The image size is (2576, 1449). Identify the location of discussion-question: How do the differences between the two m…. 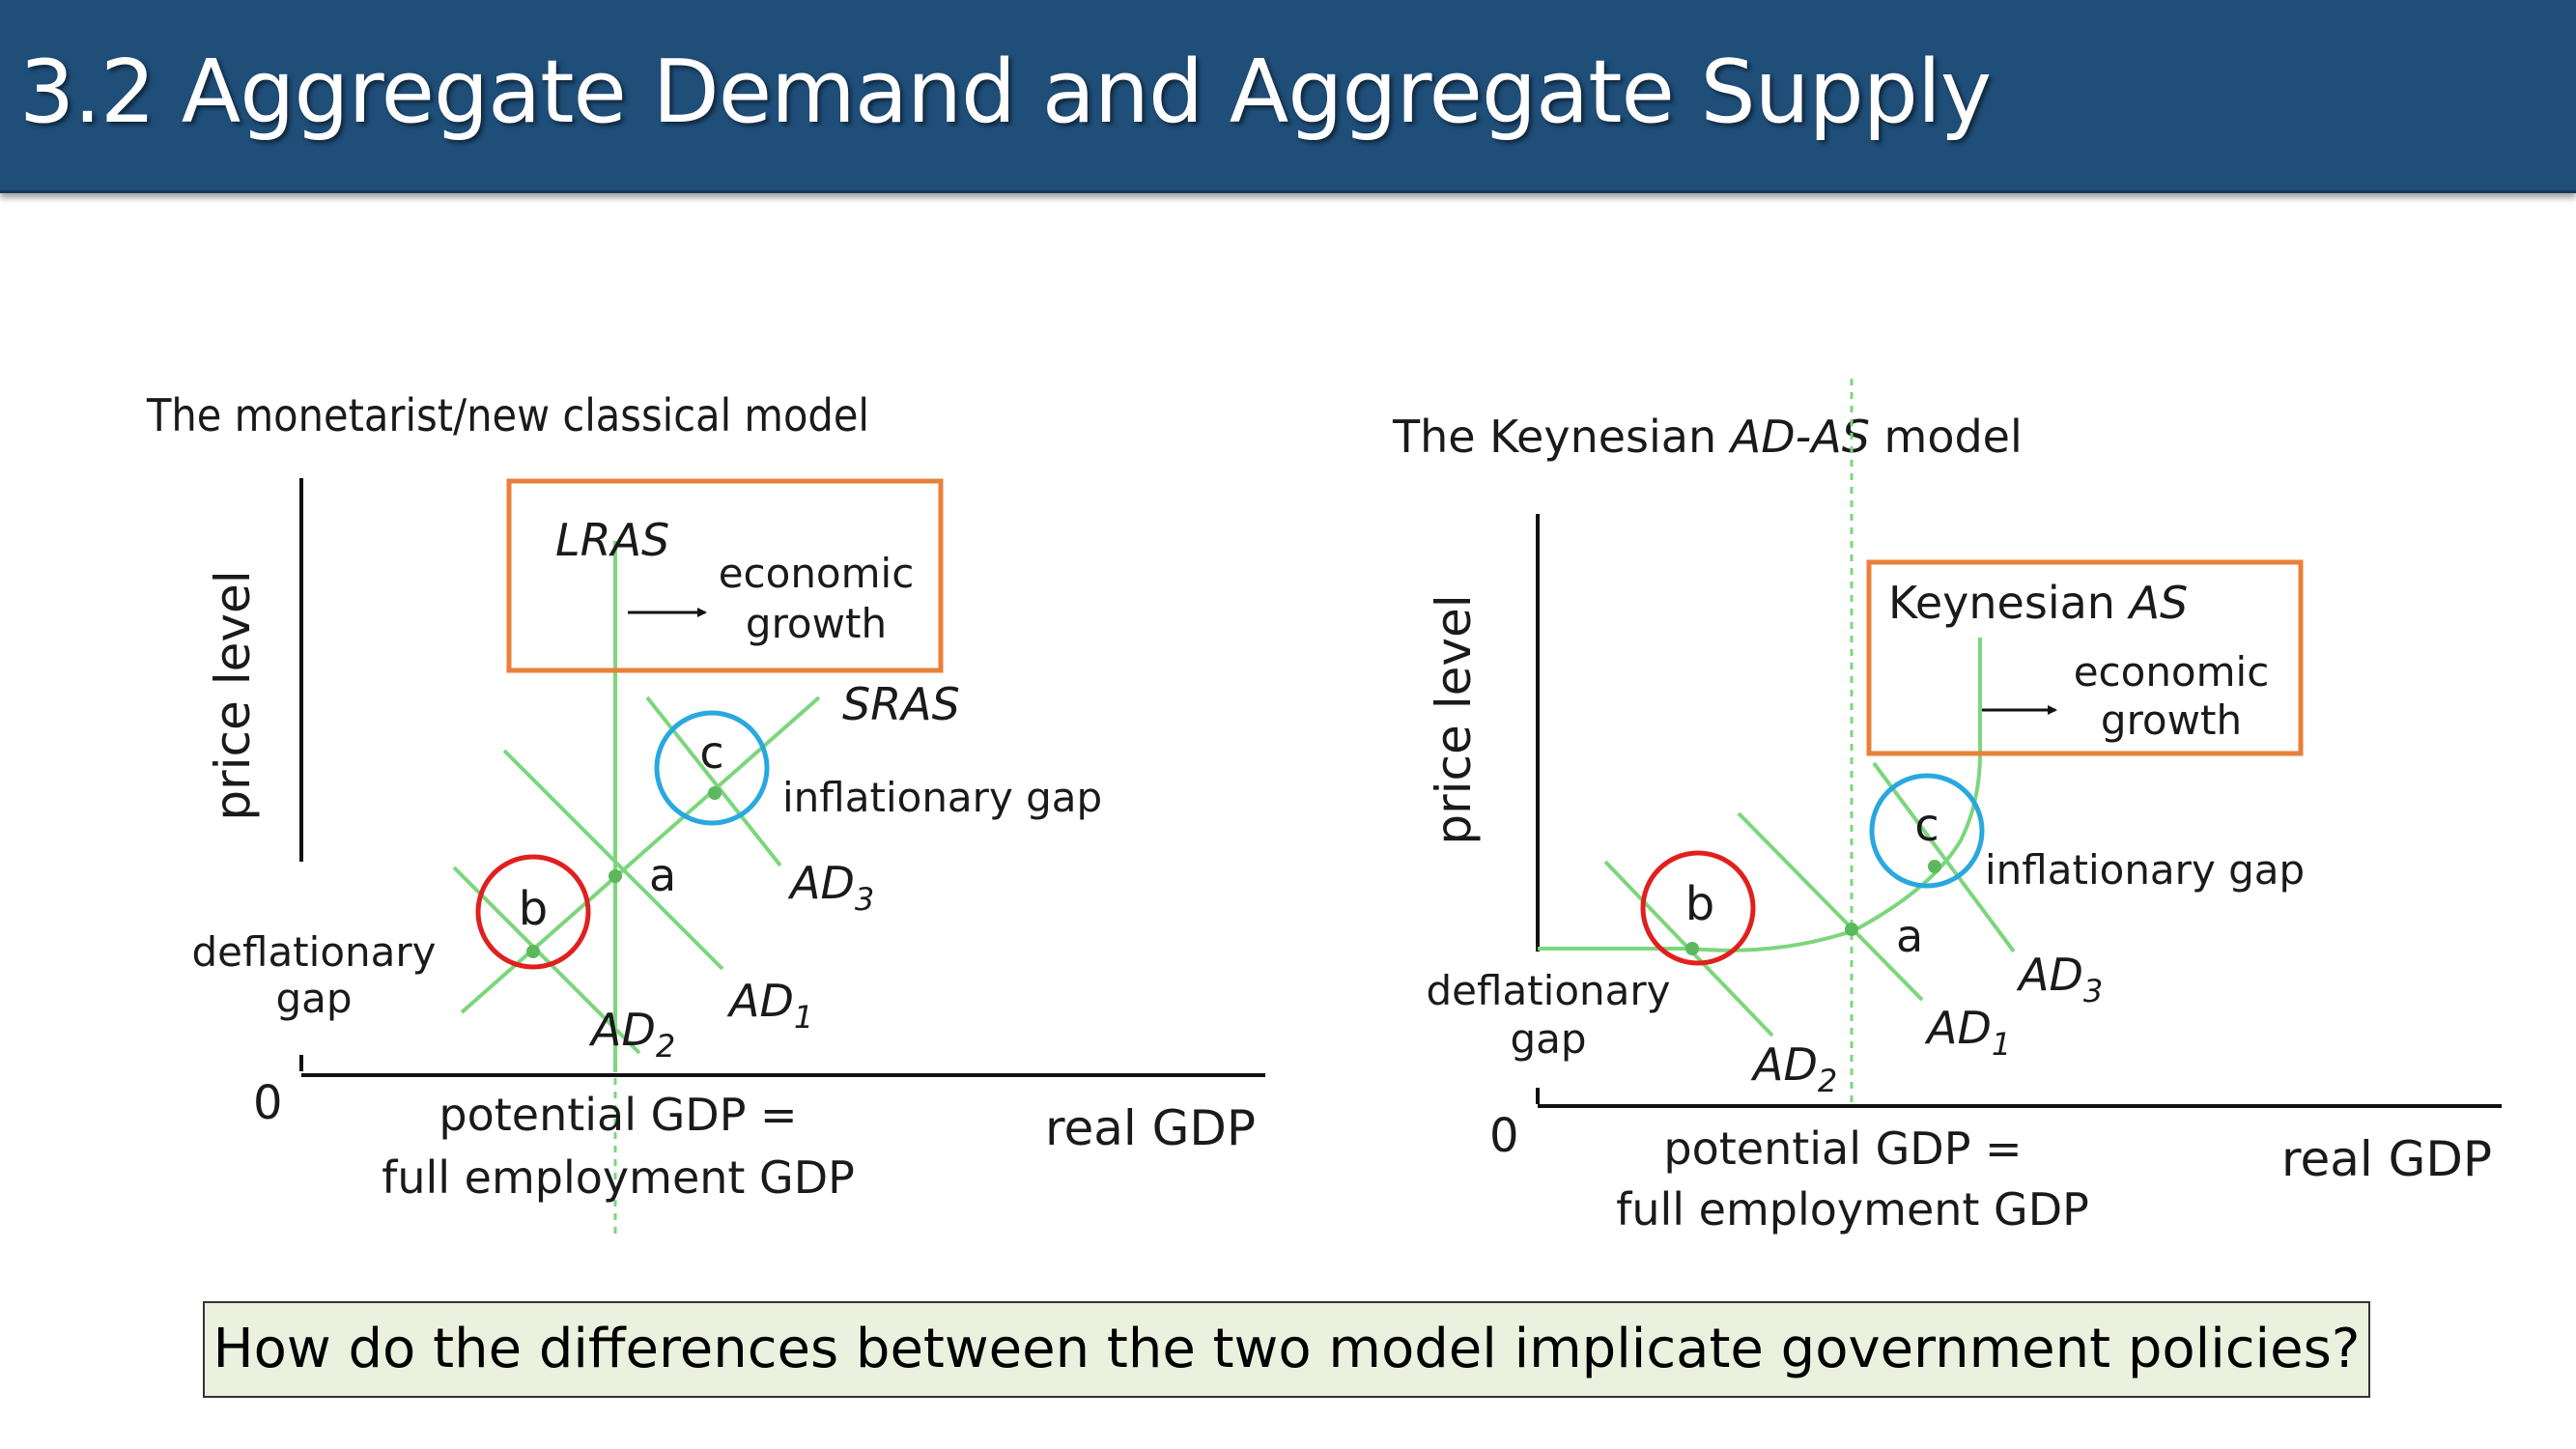
(1286, 1349).